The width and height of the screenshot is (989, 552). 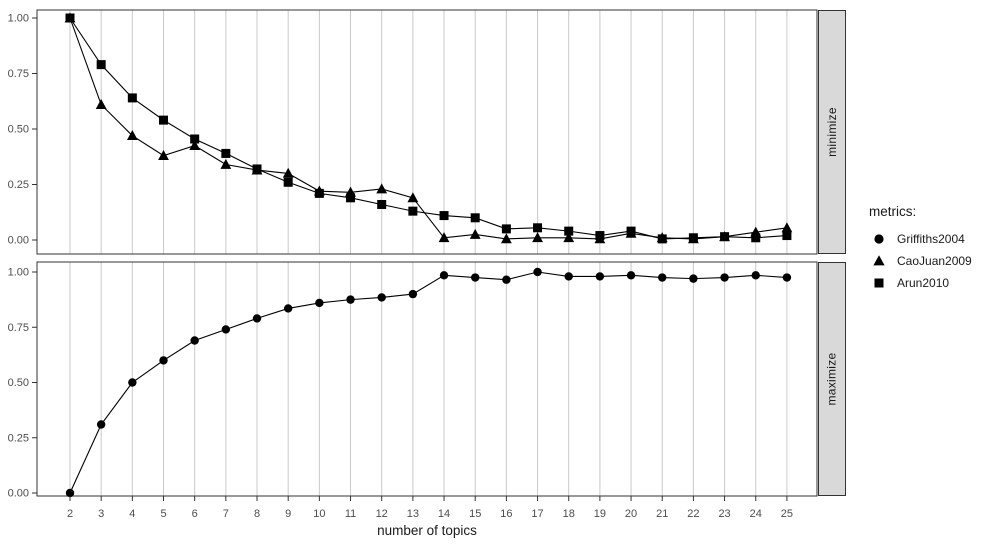 I want to click on y-tick-label: 0.25, so click(x=18, y=185).